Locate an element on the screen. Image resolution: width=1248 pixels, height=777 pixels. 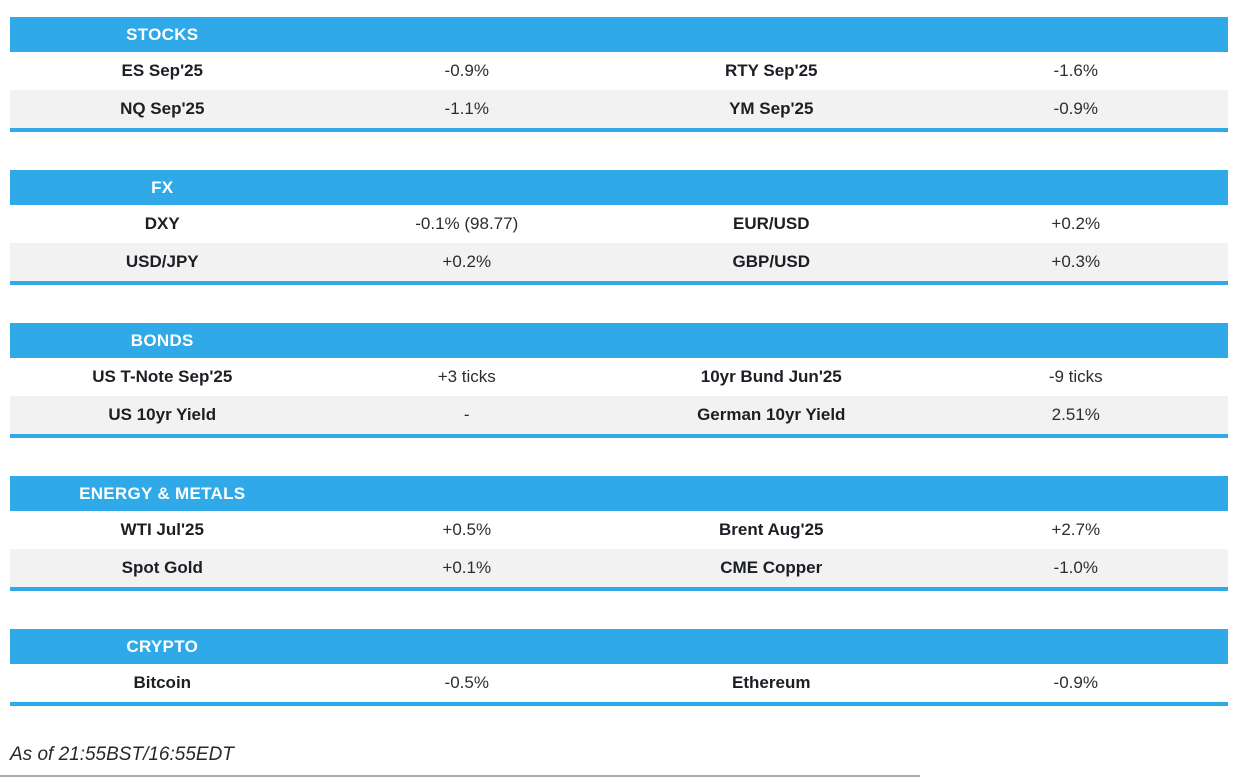
instrument-label: WTI Jul'25 is located at coordinates (162, 529).